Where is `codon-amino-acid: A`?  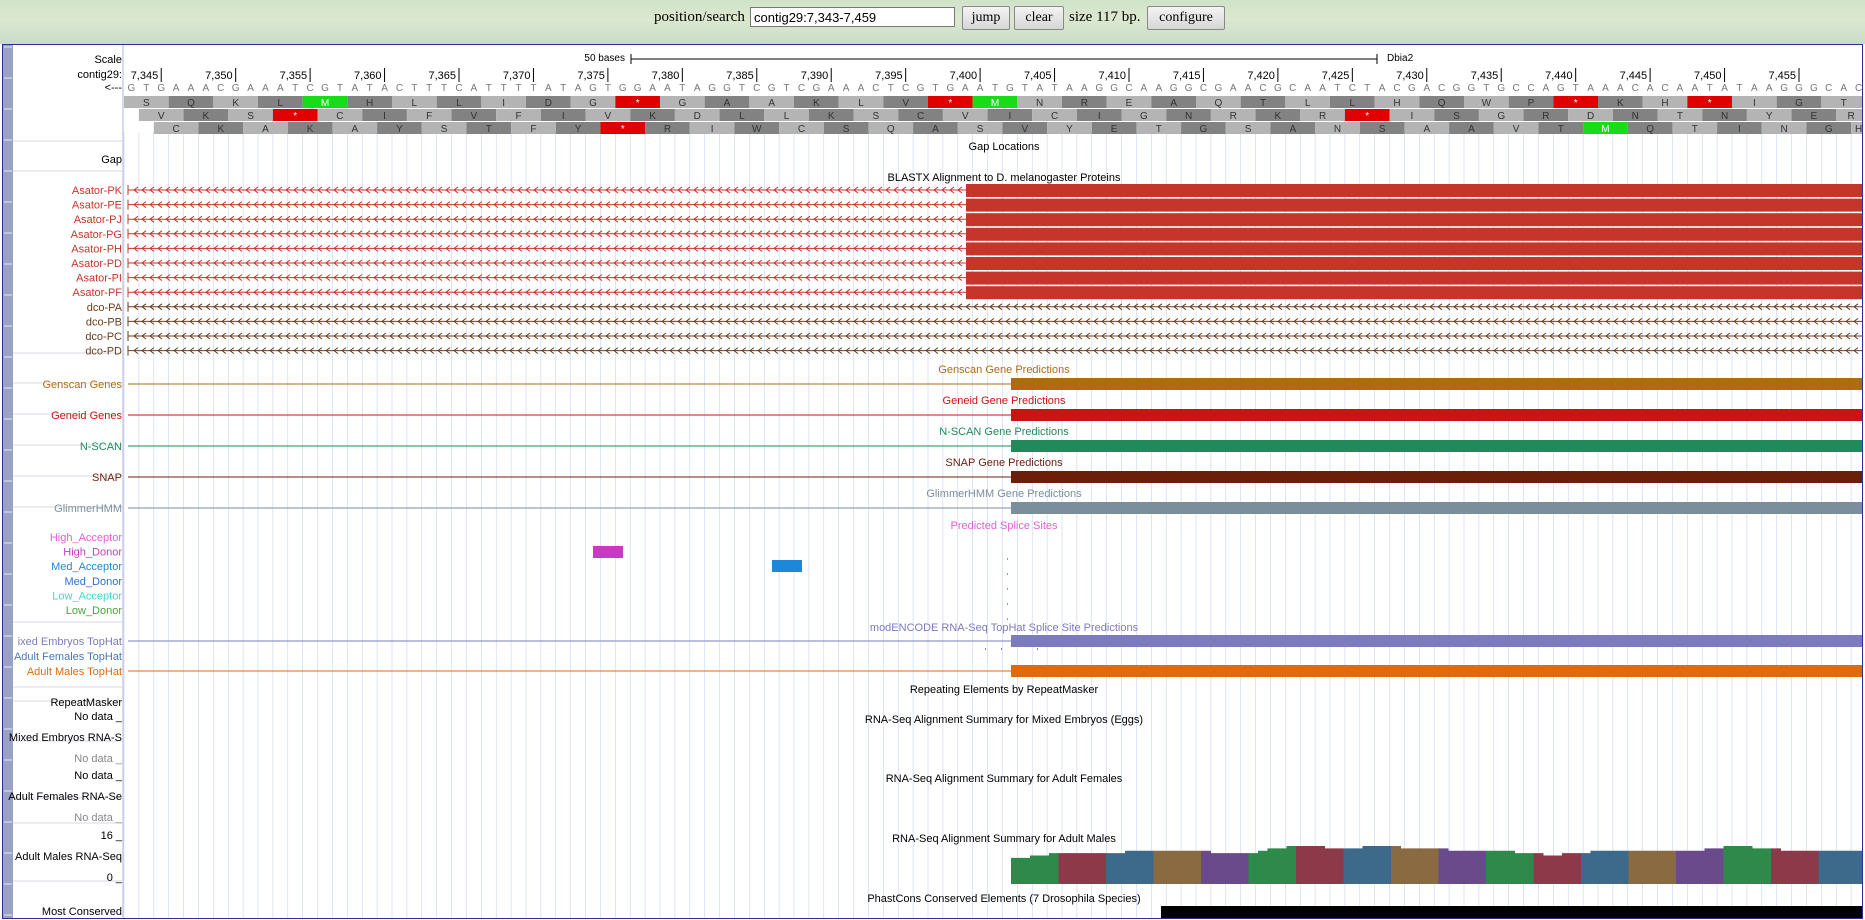 codon-amino-acid: A is located at coordinates (265, 129).